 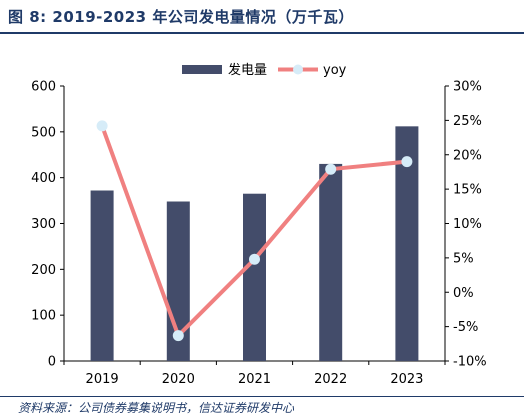 What do you see at coordinates (467, 224) in the screenshot?
I see `y-right-tick-label: 10%` at bounding box center [467, 224].